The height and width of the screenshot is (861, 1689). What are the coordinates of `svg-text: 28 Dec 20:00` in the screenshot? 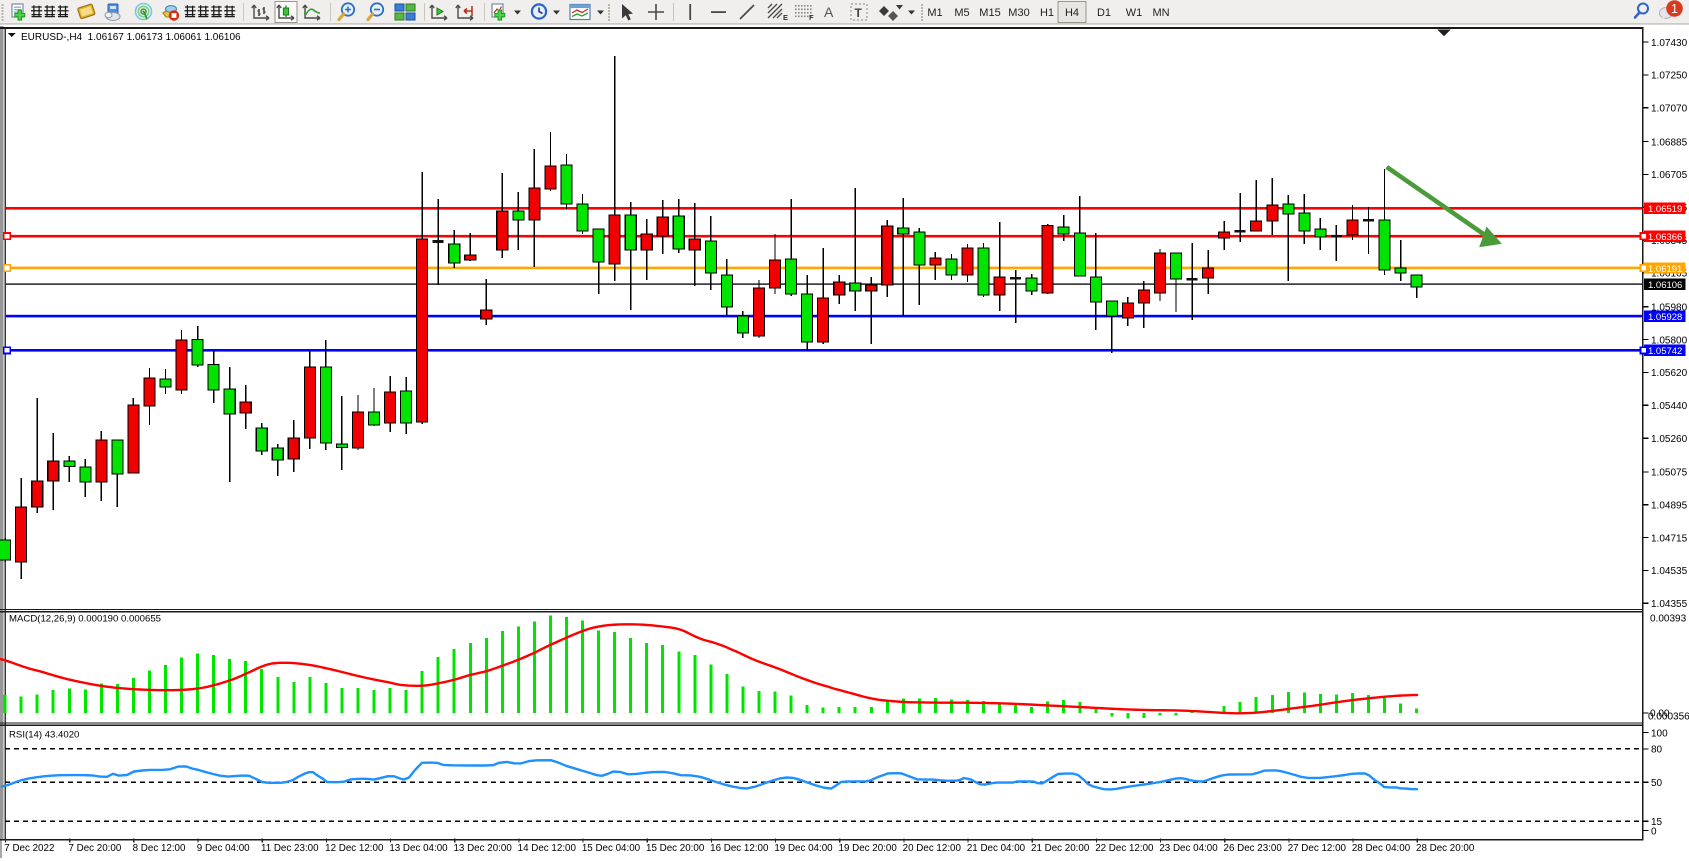 It's located at (1445, 848).